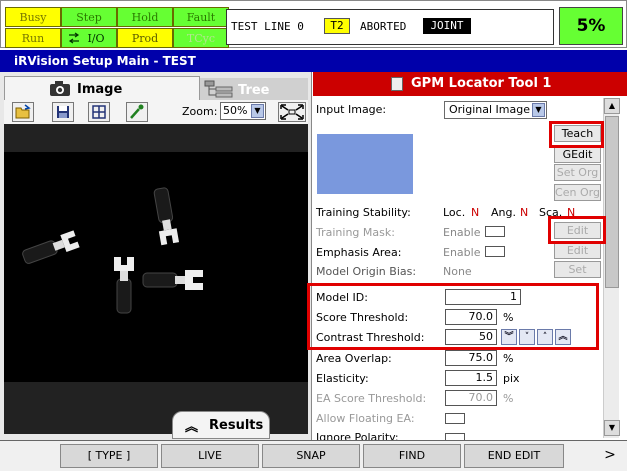  What do you see at coordinates (218, 89) in the screenshot?
I see `tree-icon` at bounding box center [218, 89].